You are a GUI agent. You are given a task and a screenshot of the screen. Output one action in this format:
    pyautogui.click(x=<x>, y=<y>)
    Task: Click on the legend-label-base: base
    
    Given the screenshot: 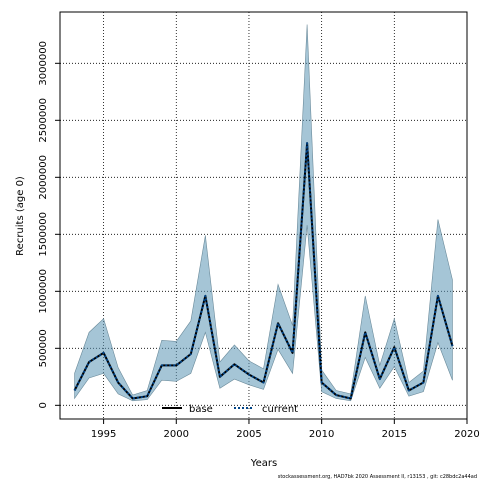 What is the action you would take?
    pyautogui.click(x=201, y=409)
    